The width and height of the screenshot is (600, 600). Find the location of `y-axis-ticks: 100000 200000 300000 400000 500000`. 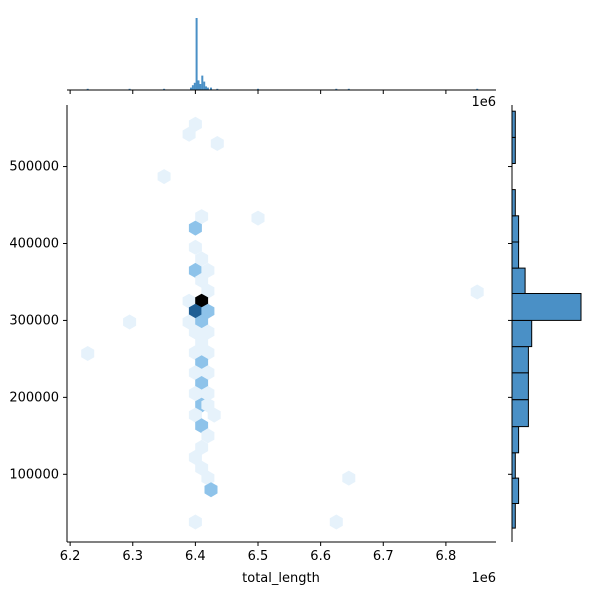

y-axis-ticks: 100000 200000 300000 400000 500000 is located at coordinates (38, 321).